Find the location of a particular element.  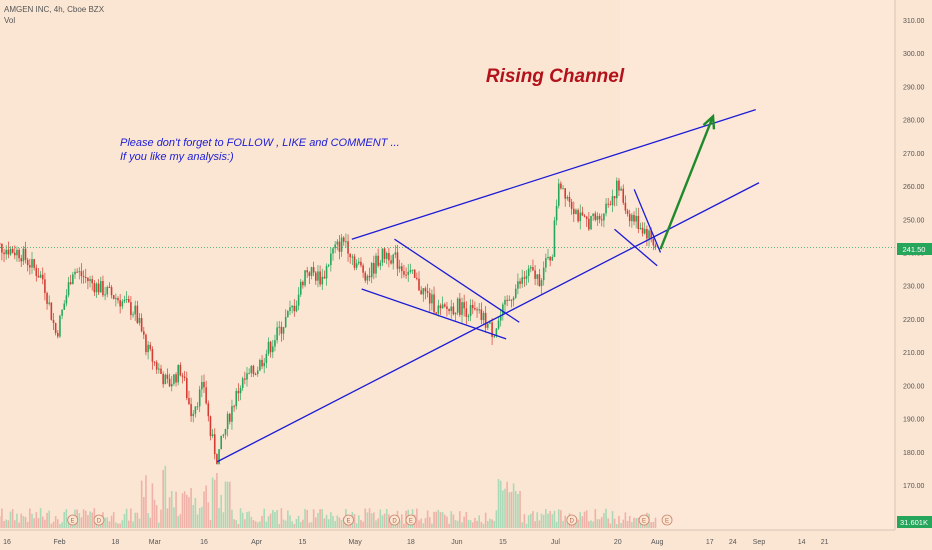

wedge2-lower-line is located at coordinates (636, 247).